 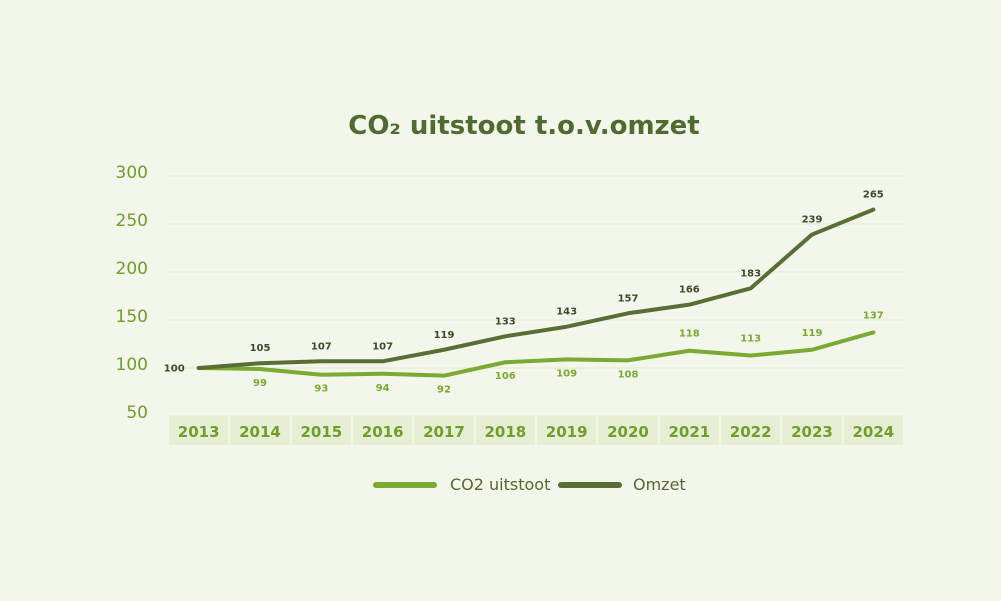 What do you see at coordinates (199, 432) in the screenshot?
I see `x-tick-label: 2013` at bounding box center [199, 432].